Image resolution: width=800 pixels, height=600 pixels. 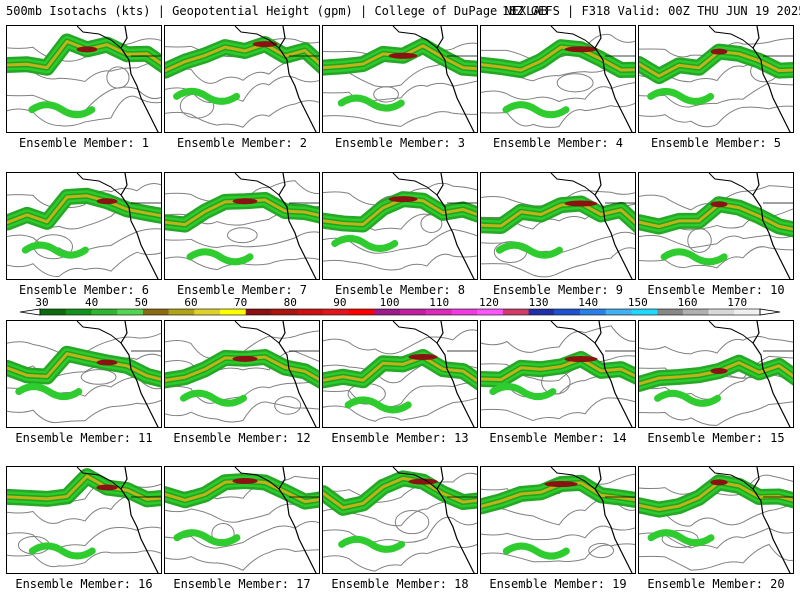 What do you see at coordinates (84, 143) in the screenshot?
I see `member-label: Ensemble Member: 1` at bounding box center [84, 143].